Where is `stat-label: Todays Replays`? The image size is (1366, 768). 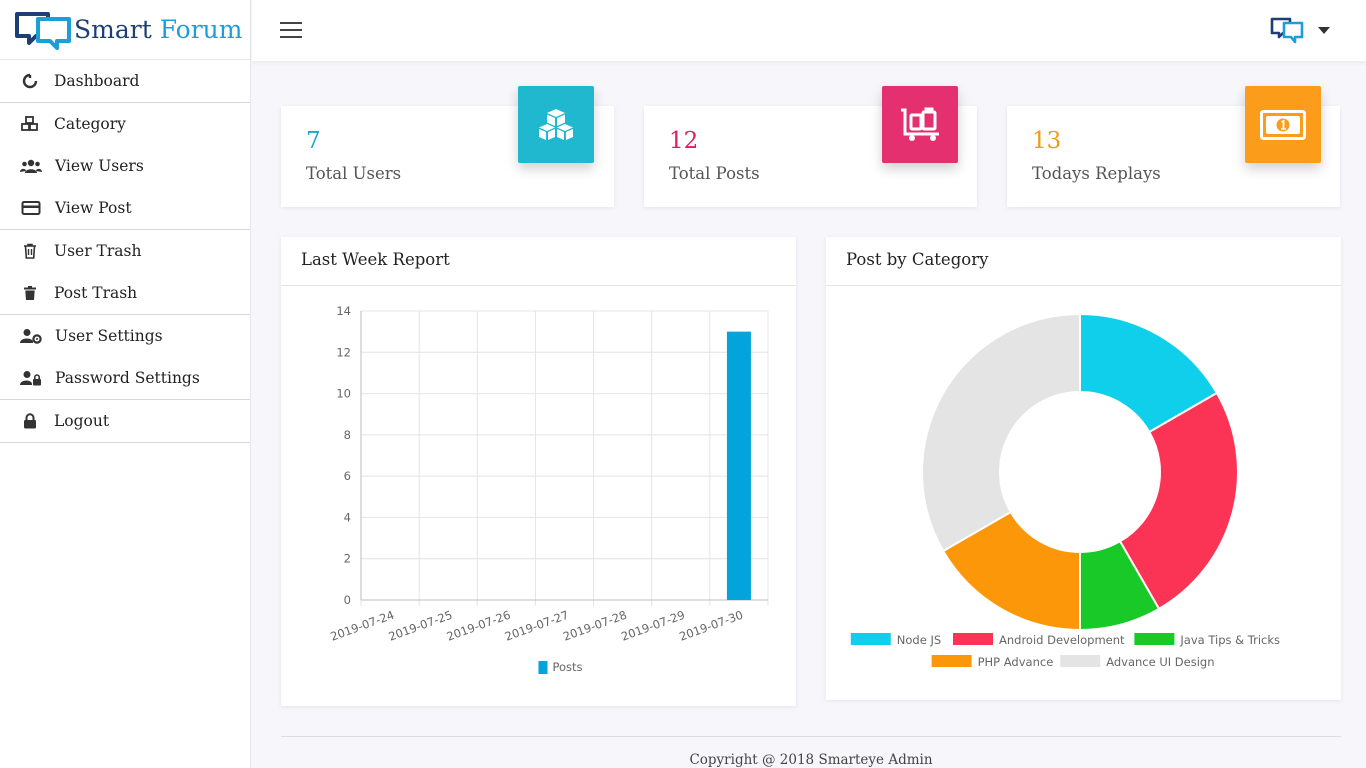
stat-label: Todays Replays is located at coordinates (1096, 173).